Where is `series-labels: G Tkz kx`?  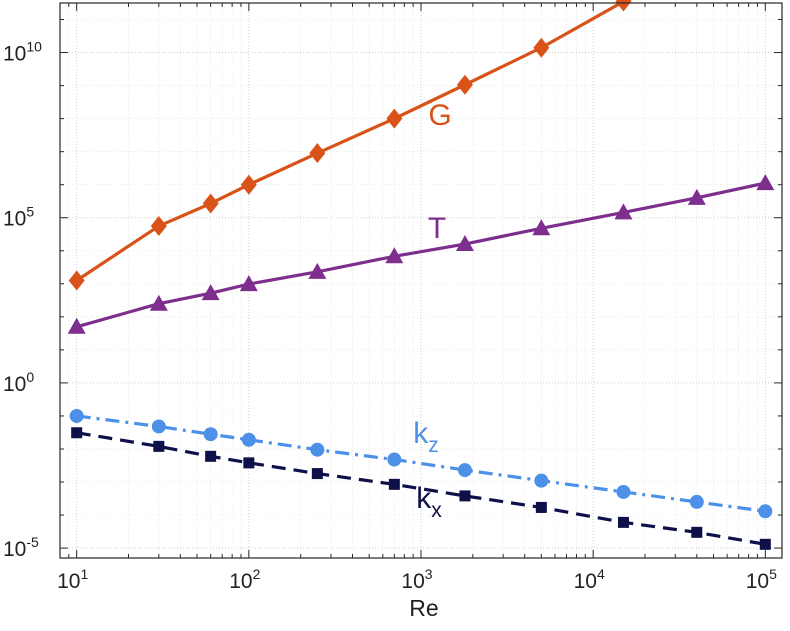 series-labels: G Tkz kx is located at coordinates (432, 310).